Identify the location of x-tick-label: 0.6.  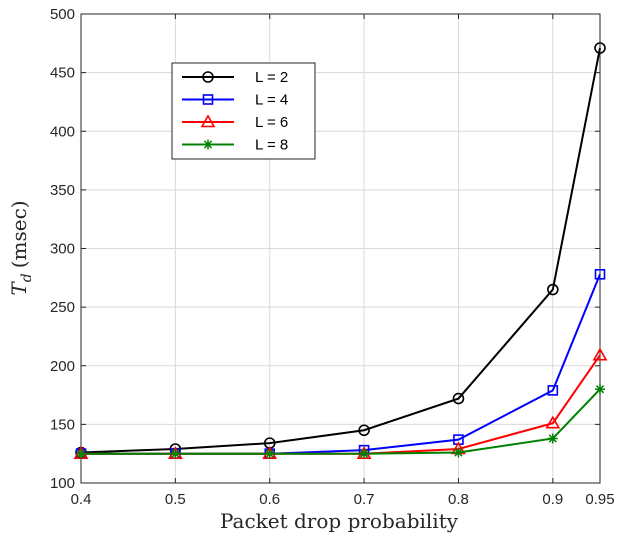
(269, 499).